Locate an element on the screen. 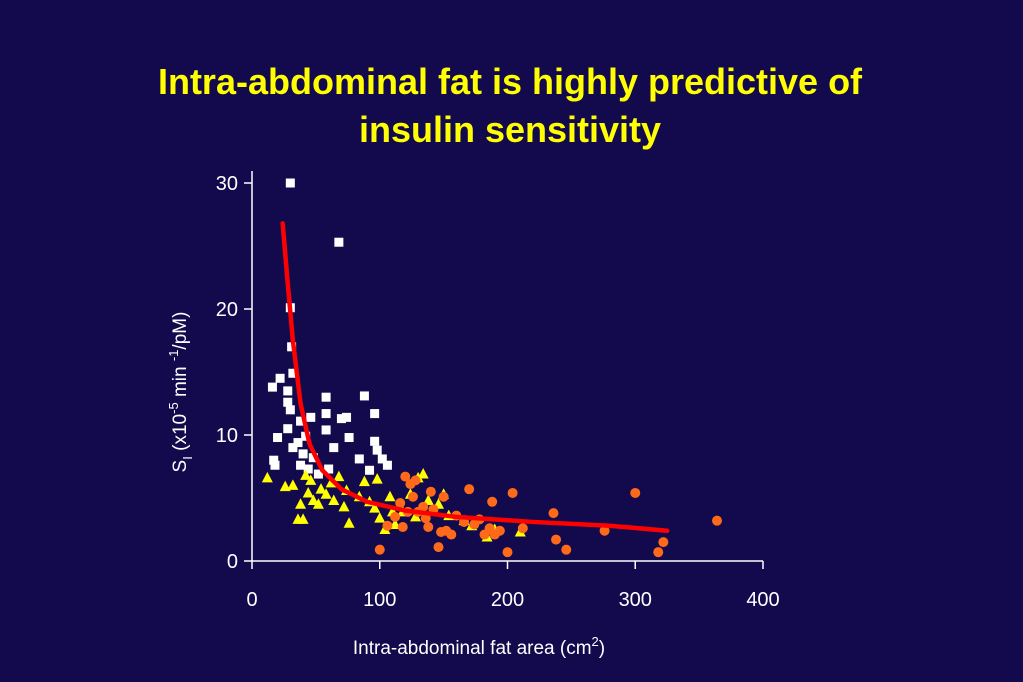 The width and height of the screenshot is (1023, 682). y-tick-label: 20 is located at coordinates (227, 310).